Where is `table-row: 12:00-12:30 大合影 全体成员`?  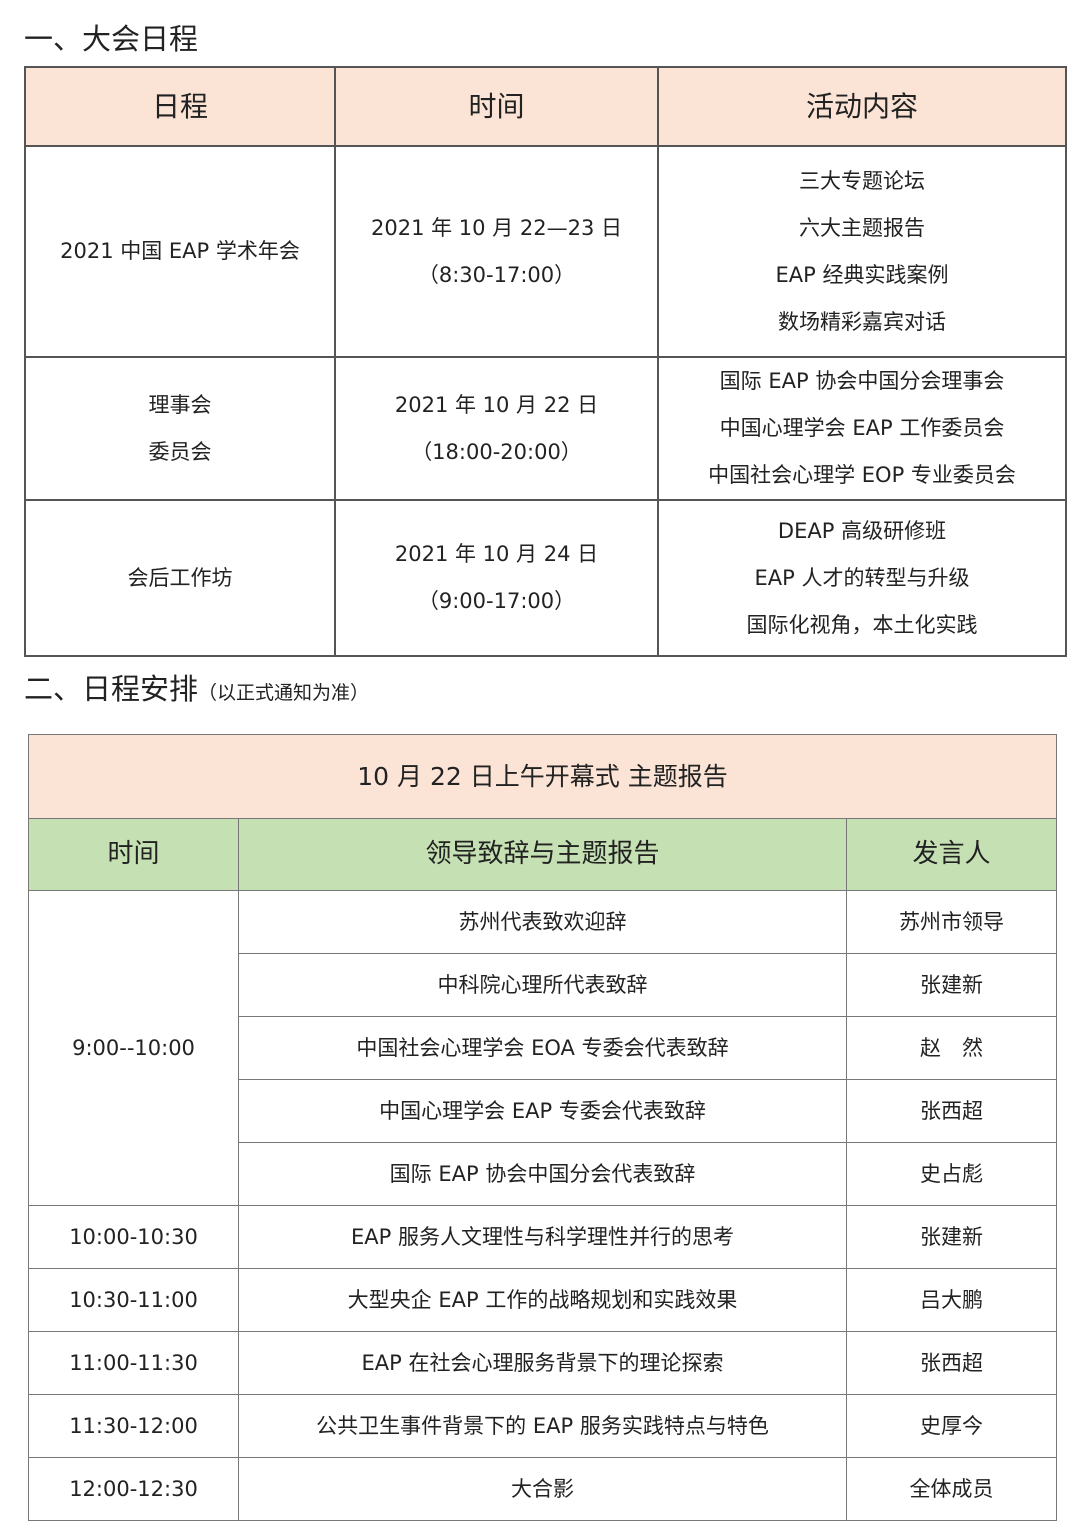
table-row: 12:00-12:30 大合影 全体成员 is located at coordinates (542, 1489).